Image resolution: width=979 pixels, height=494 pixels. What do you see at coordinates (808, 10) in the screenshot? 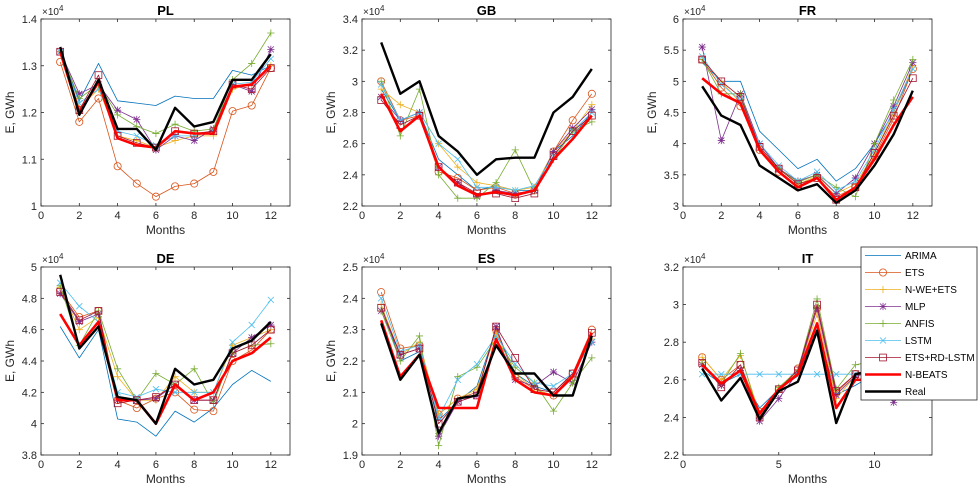
I see `chart-title: FR` at bounding box center [808, 10].